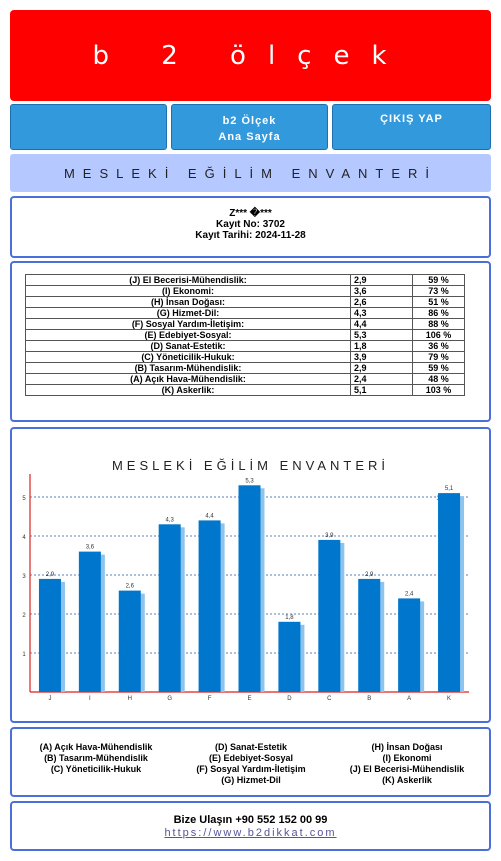 This screenshot has width=501, height=861. What do you see at coordinates (438, 335) in the screenshot?
I see `score-percent: 106 %` at bounding box center [438, 335].